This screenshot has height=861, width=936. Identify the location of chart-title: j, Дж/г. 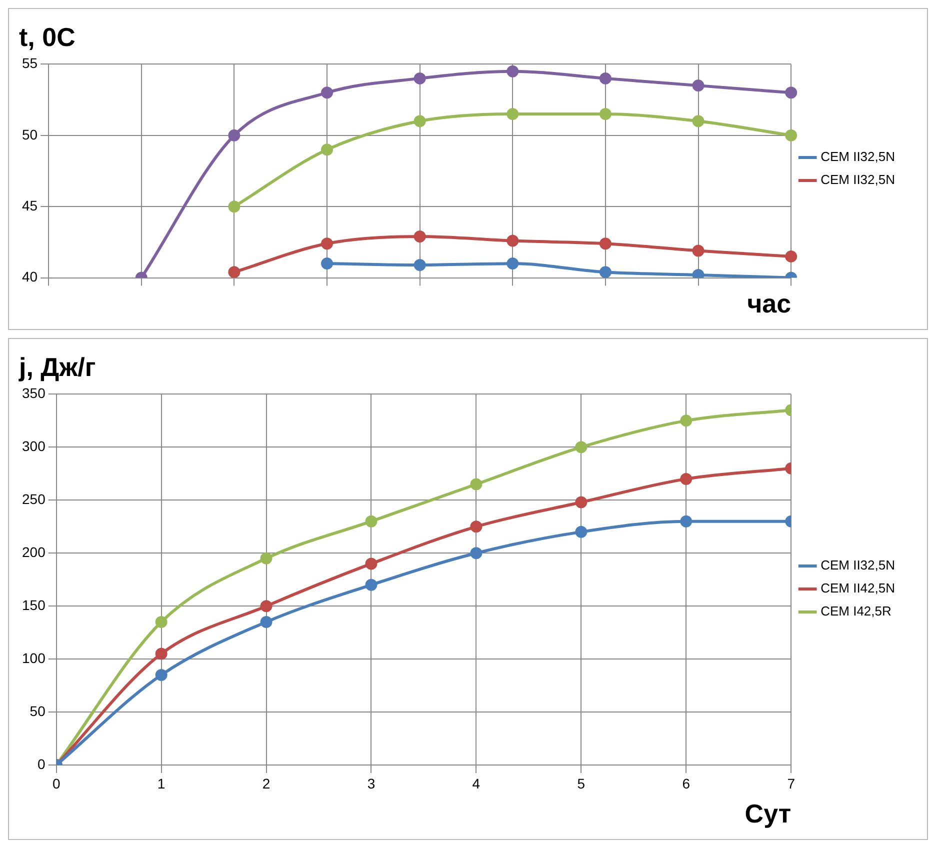
(57, 367).